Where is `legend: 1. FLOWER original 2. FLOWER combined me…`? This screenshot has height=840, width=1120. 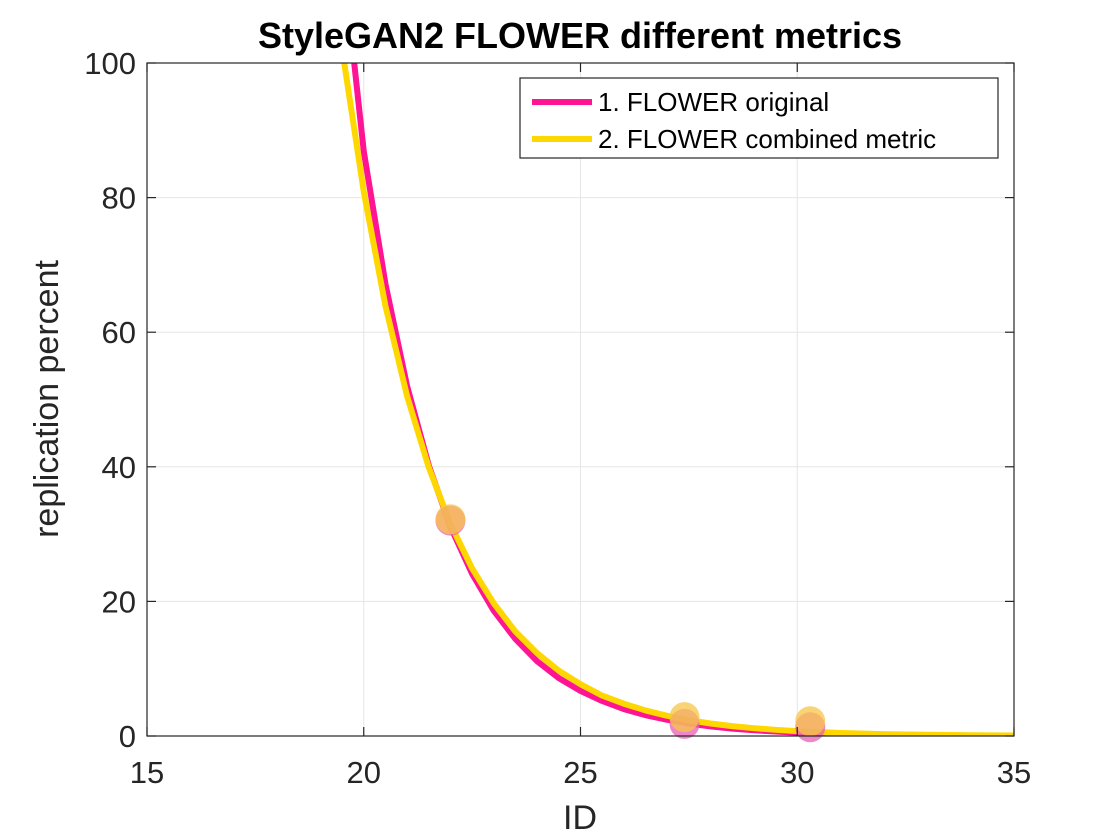 legend: 1. FLOWER original 2. FLOWER combined me… is located at coordinates (759, 118).